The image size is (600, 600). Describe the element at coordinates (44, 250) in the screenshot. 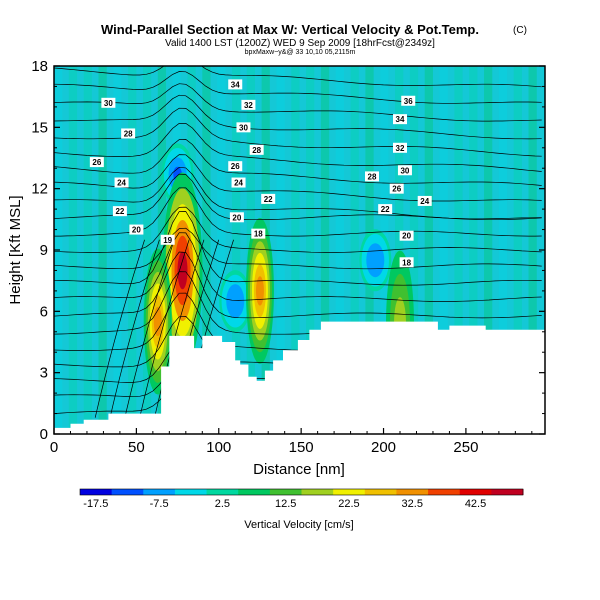

I see `y-tick-label: 9` at that location.